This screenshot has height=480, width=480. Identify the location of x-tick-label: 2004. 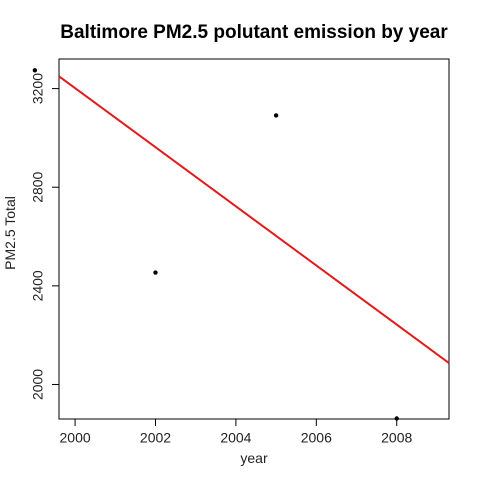
(235, 438).